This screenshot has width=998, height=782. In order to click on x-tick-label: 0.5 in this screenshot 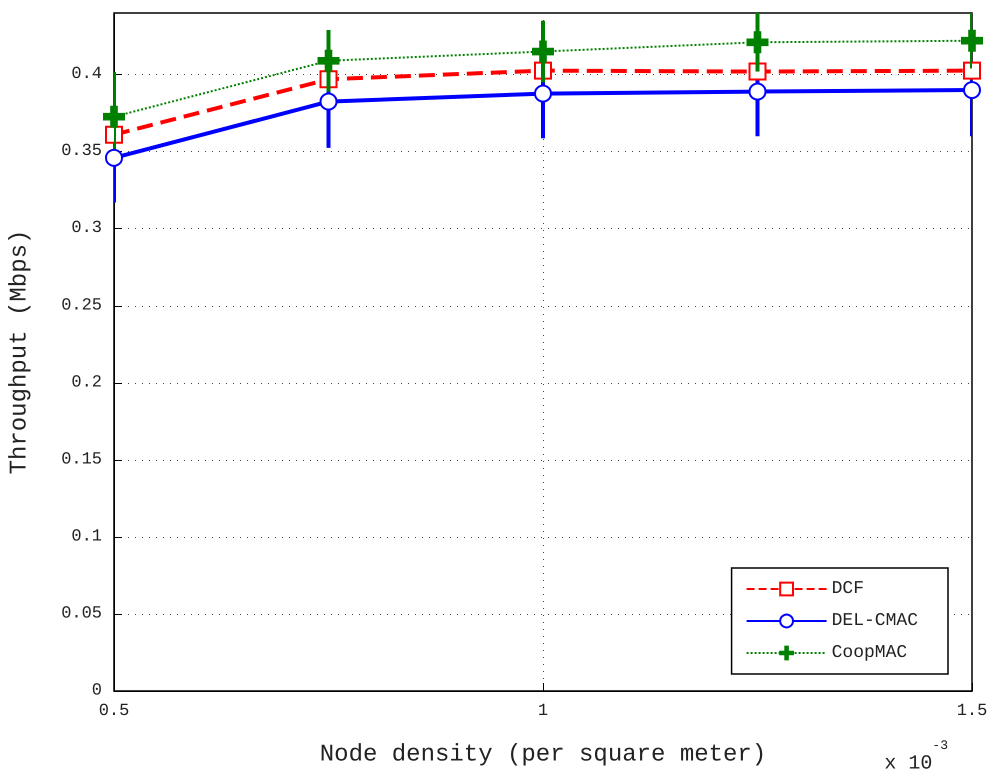, I will do `click(114, 711)`.